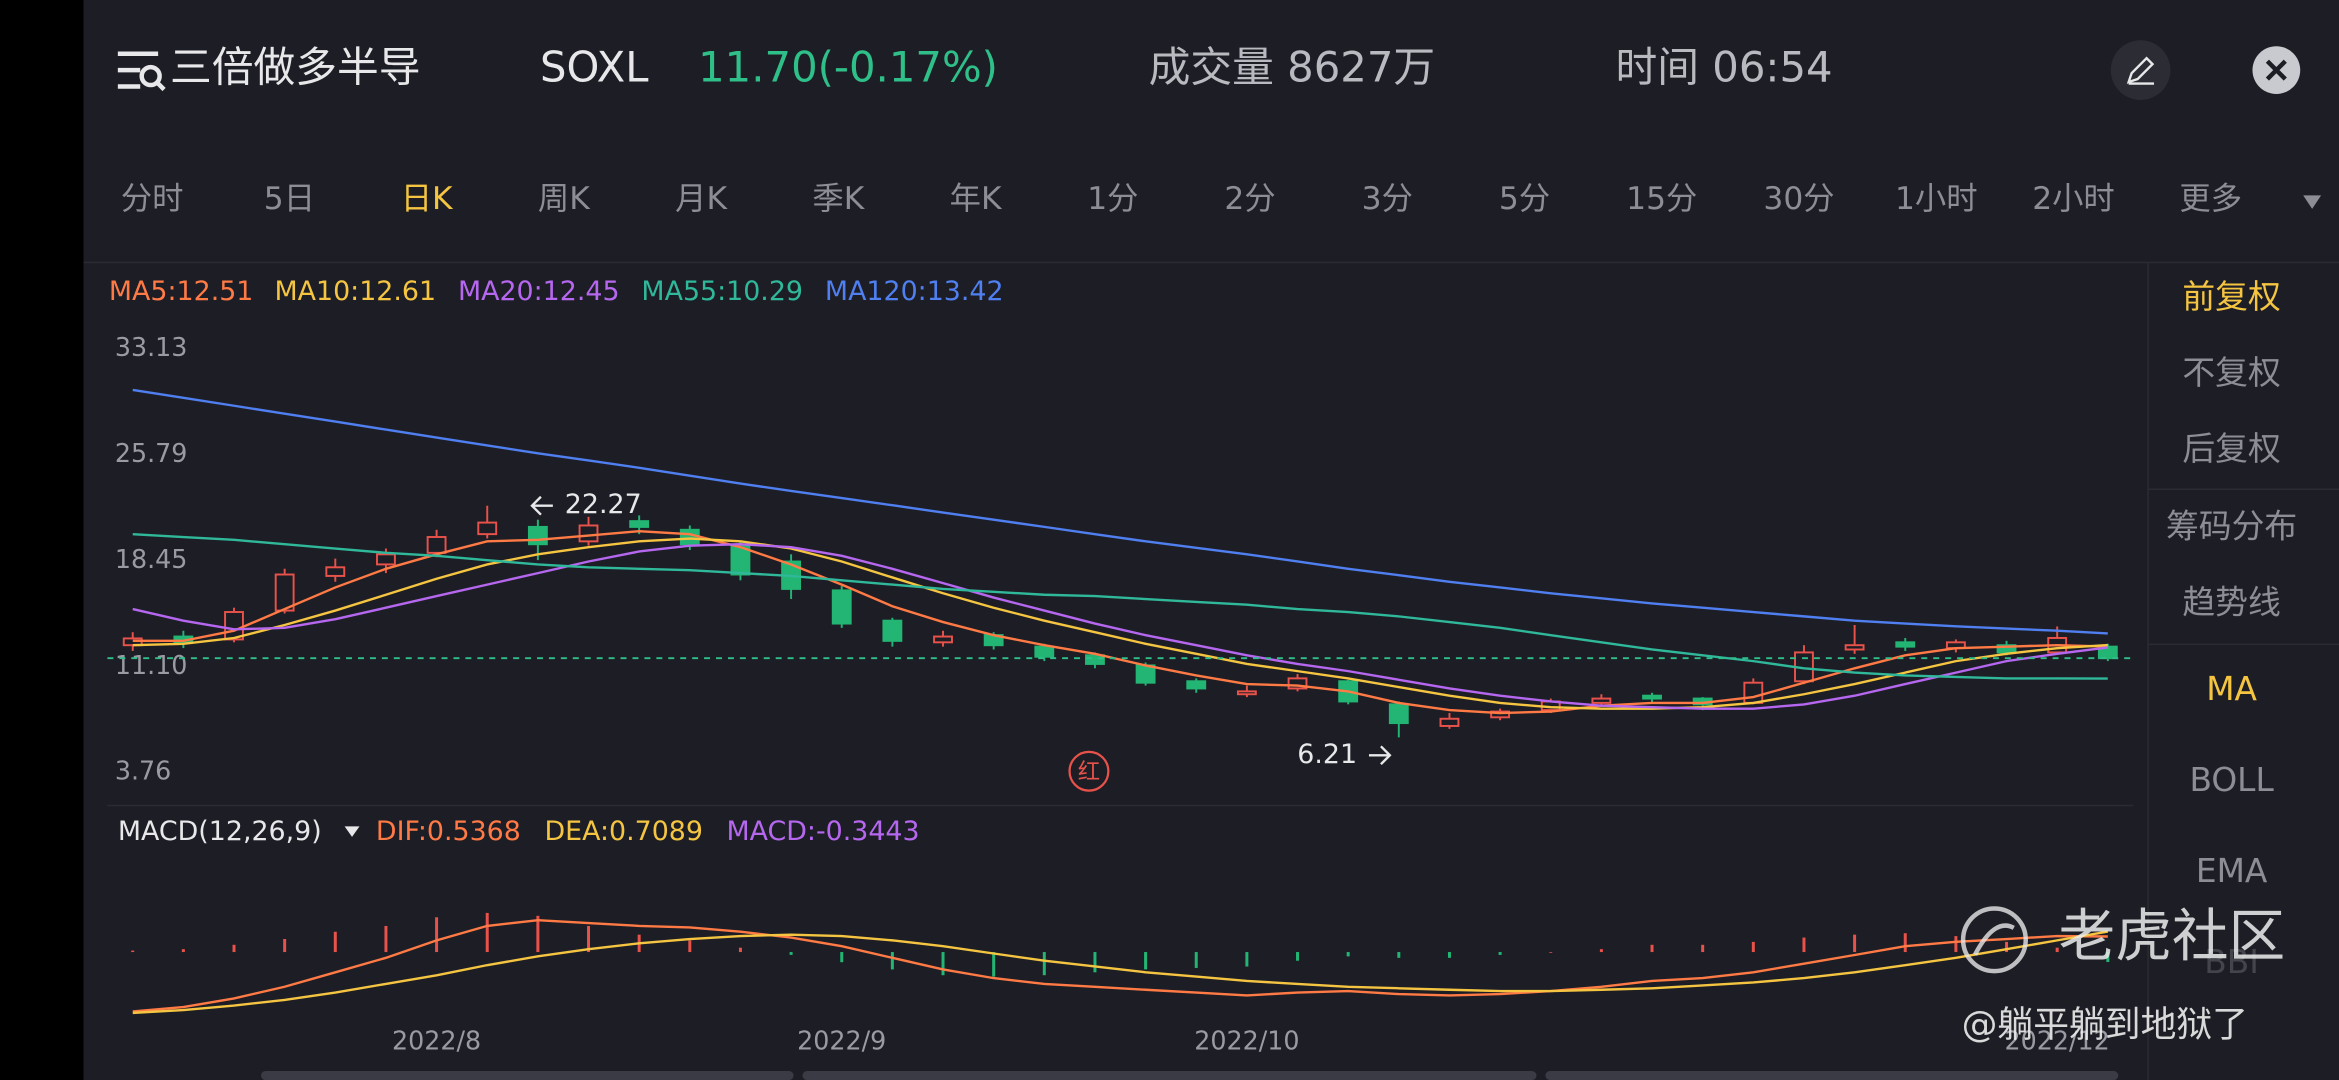 The image size is (2339, 1080). What do you see at coordinates (2231, 449) in the screenshot?
I see `sidebar-option: 后复权` at bounding box center [2231, 449].